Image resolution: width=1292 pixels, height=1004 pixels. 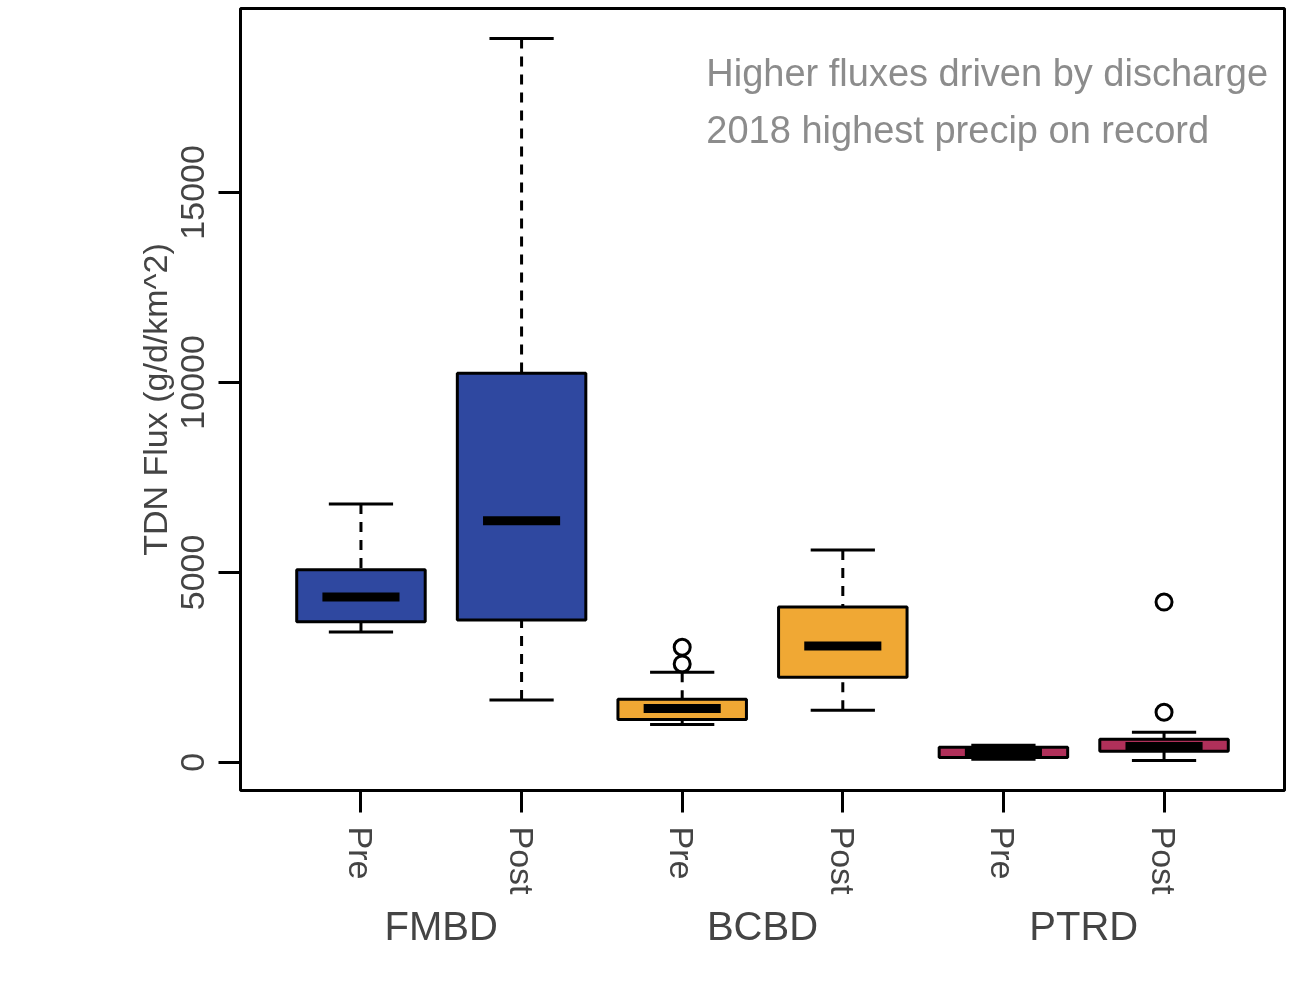 What do you see at coordinates (987, 72) in the screenshot?
I see `annotation: Higher fluxes driven by discharge` at bounding box center [987, 72].